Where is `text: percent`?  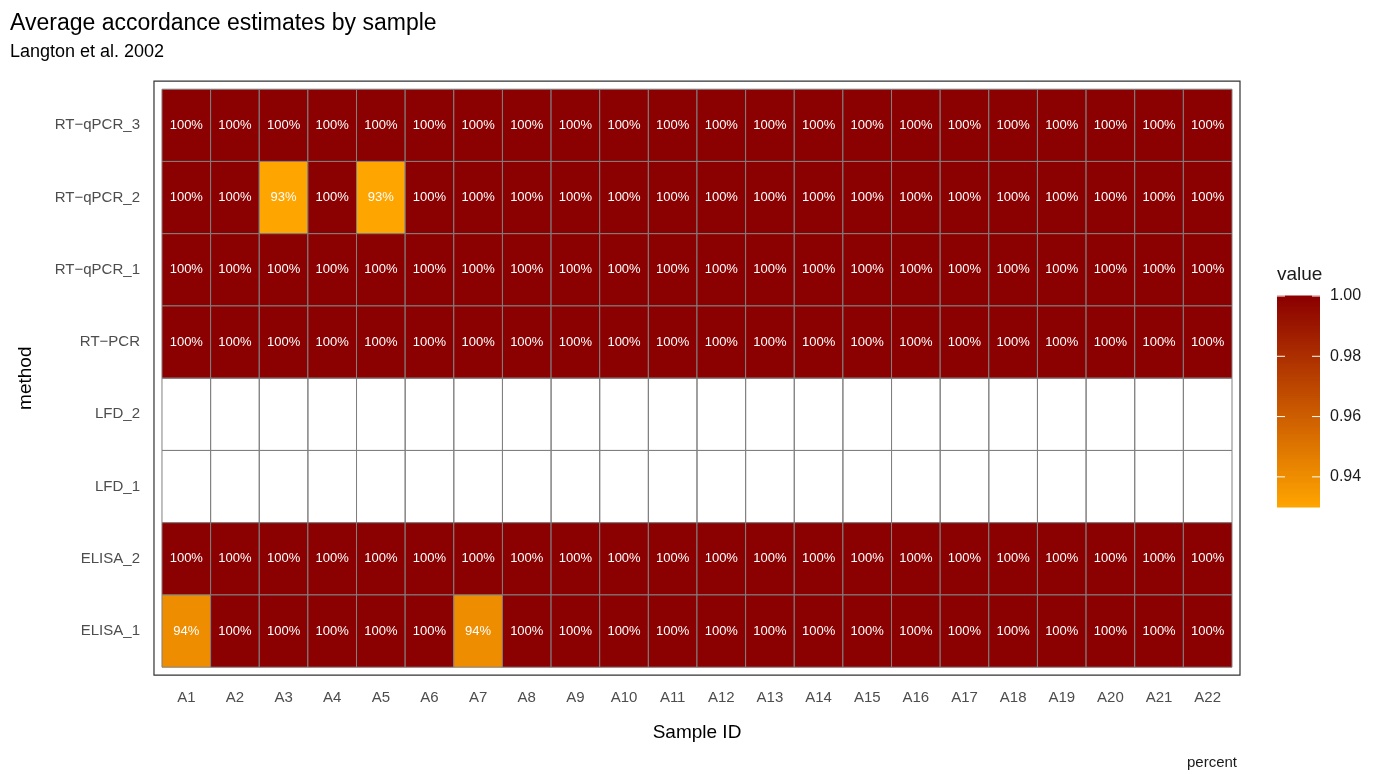 text: percent is located at coordinates (1212, 761).